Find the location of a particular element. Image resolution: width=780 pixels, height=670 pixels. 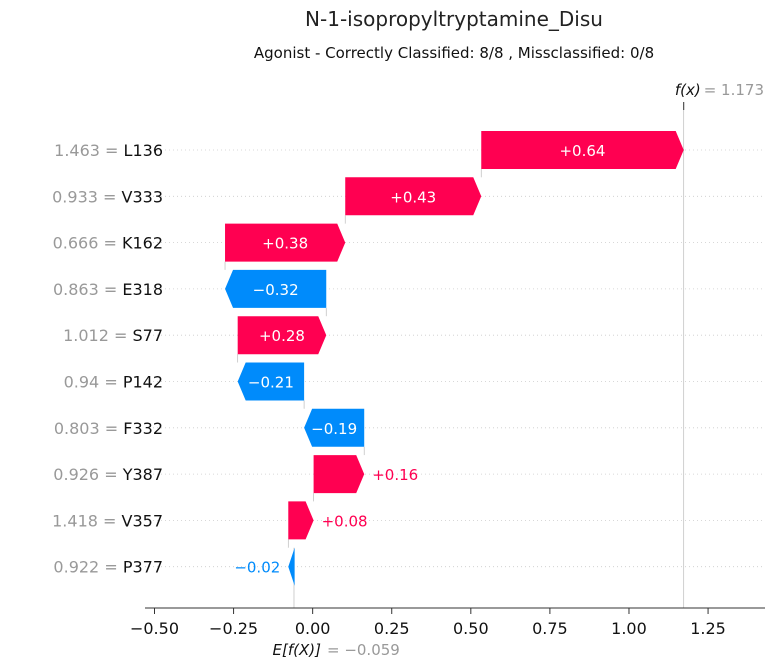

bar-value-label: −0.21 is located at coordinates (271, 383).